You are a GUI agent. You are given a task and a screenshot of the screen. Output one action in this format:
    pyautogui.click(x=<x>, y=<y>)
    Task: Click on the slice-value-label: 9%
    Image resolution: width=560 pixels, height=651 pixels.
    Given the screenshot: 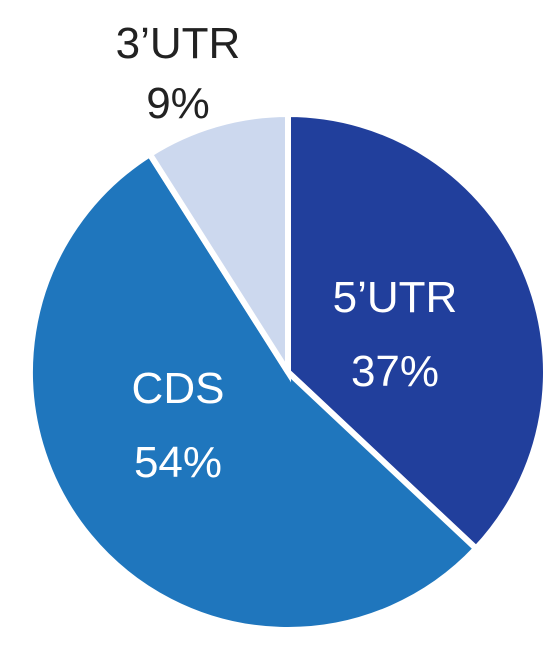 What is the action you would take?
    pyautogui.click(x=178, y=103)
    